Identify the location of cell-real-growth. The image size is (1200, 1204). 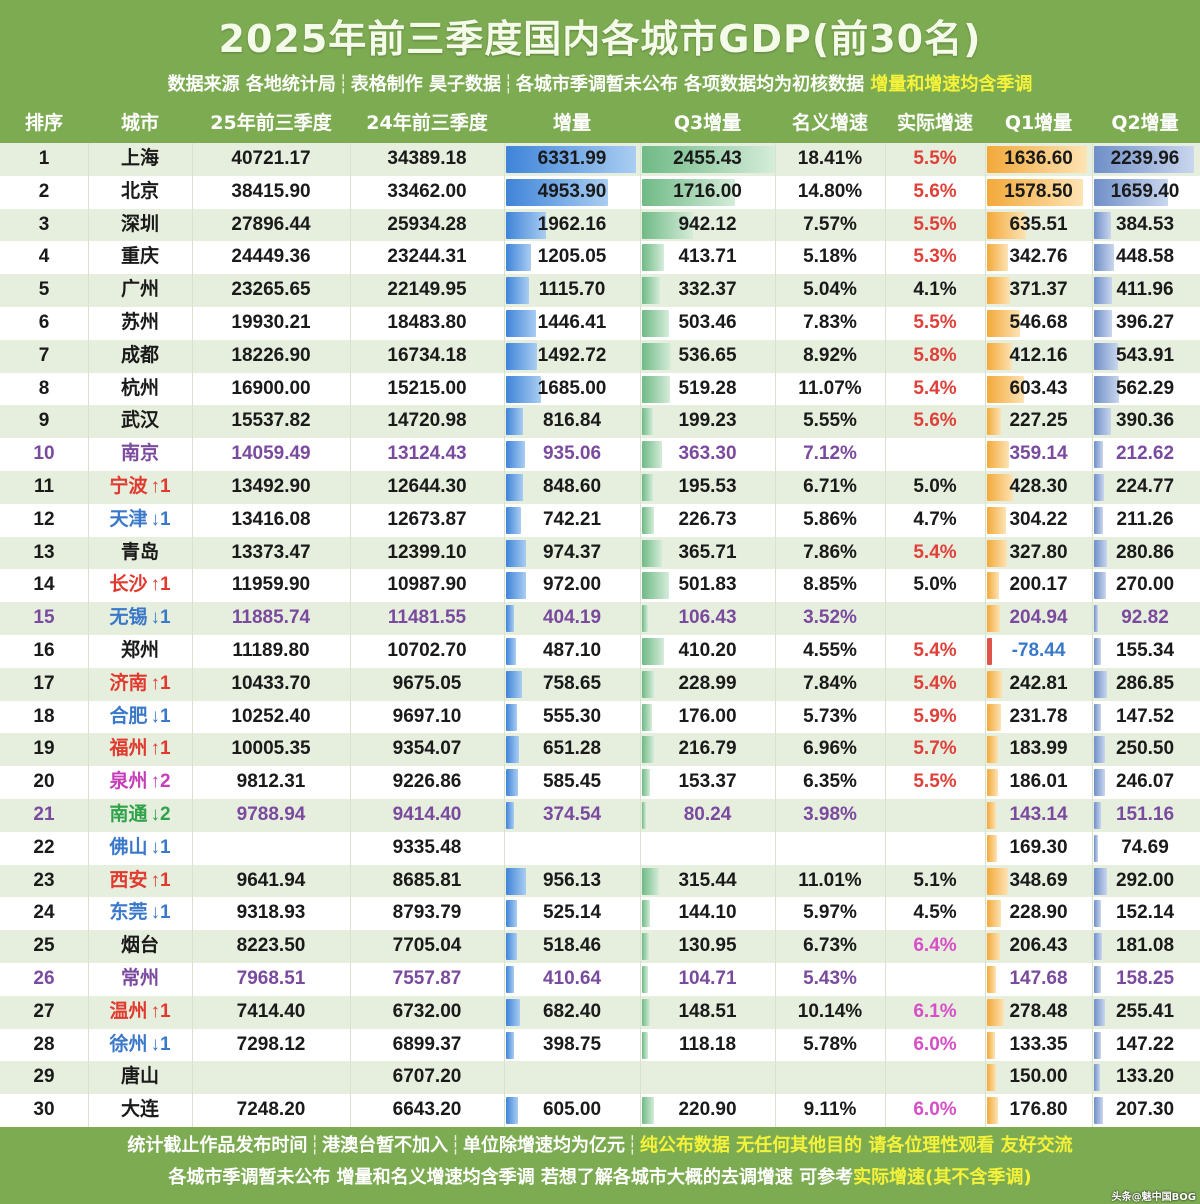
(935, 815).